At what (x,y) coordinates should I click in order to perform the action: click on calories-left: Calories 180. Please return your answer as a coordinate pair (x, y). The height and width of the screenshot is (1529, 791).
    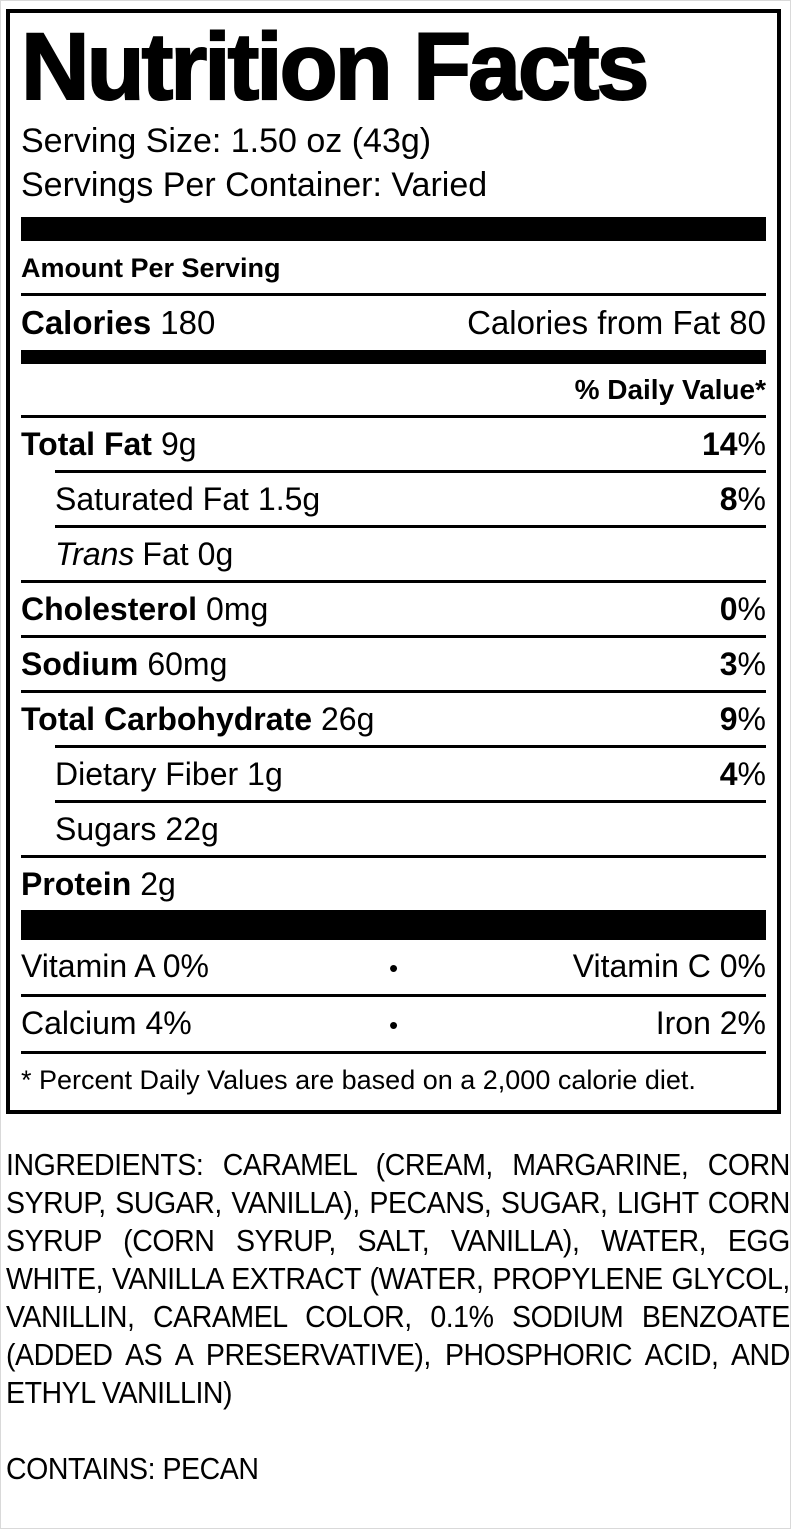
    Looking at the image, I should click on (118, 323).